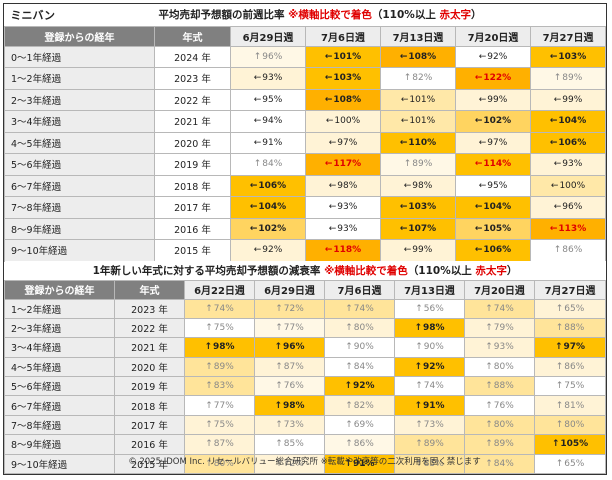  Describe the element at coordinates (363, 347) in the screenshot. I see `ratio-value: 90%` at that location.